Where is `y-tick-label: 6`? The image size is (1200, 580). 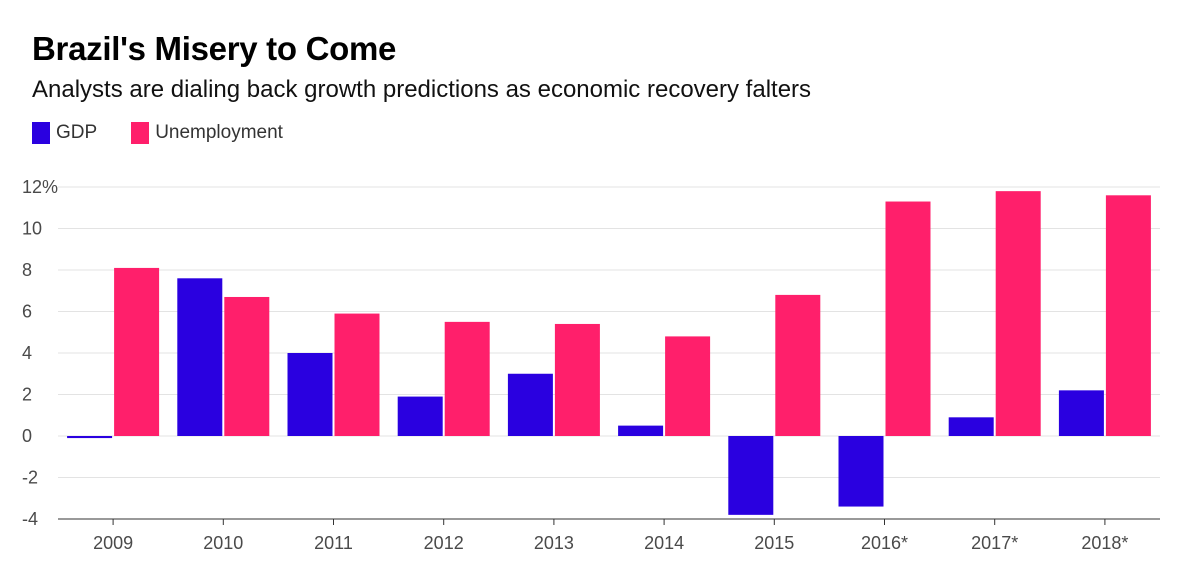 y-tick-label: 6 is located at coordinates (27, 312).